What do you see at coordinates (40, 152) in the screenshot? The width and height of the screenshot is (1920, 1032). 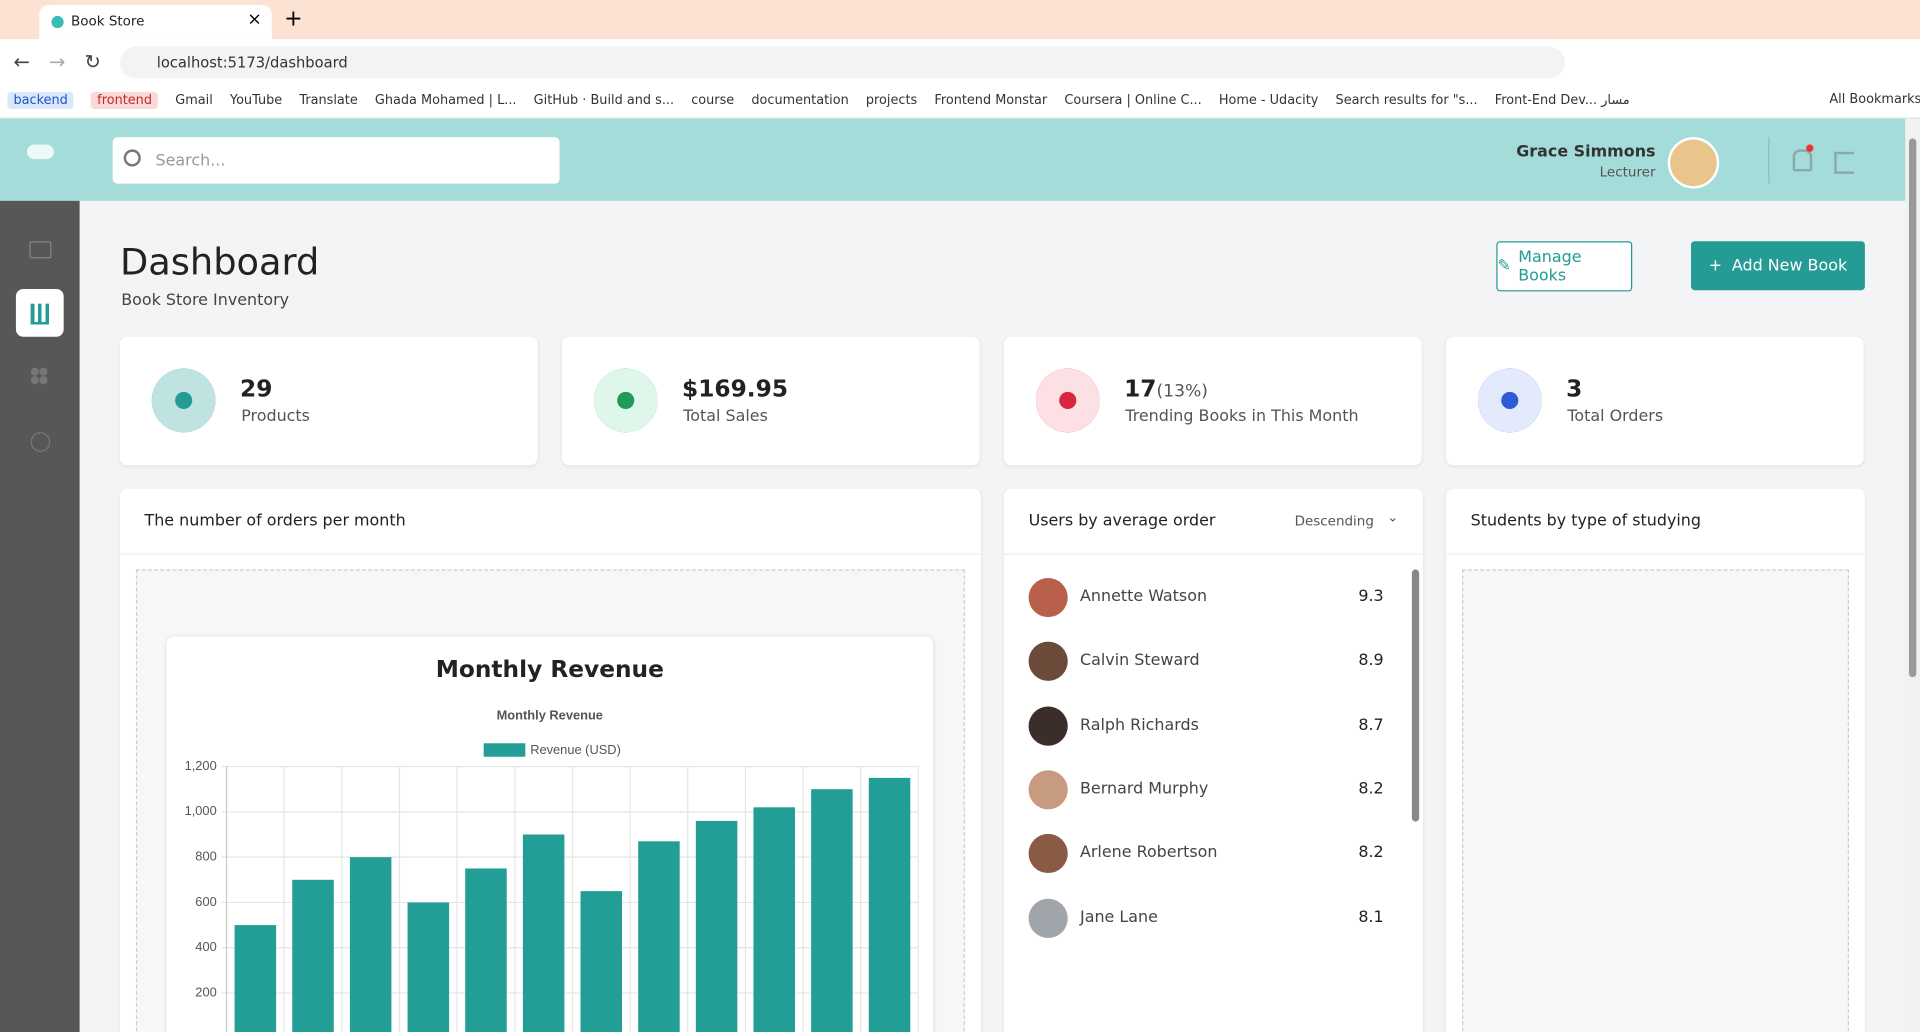 I see `logo` at bounding box center [40, 152].